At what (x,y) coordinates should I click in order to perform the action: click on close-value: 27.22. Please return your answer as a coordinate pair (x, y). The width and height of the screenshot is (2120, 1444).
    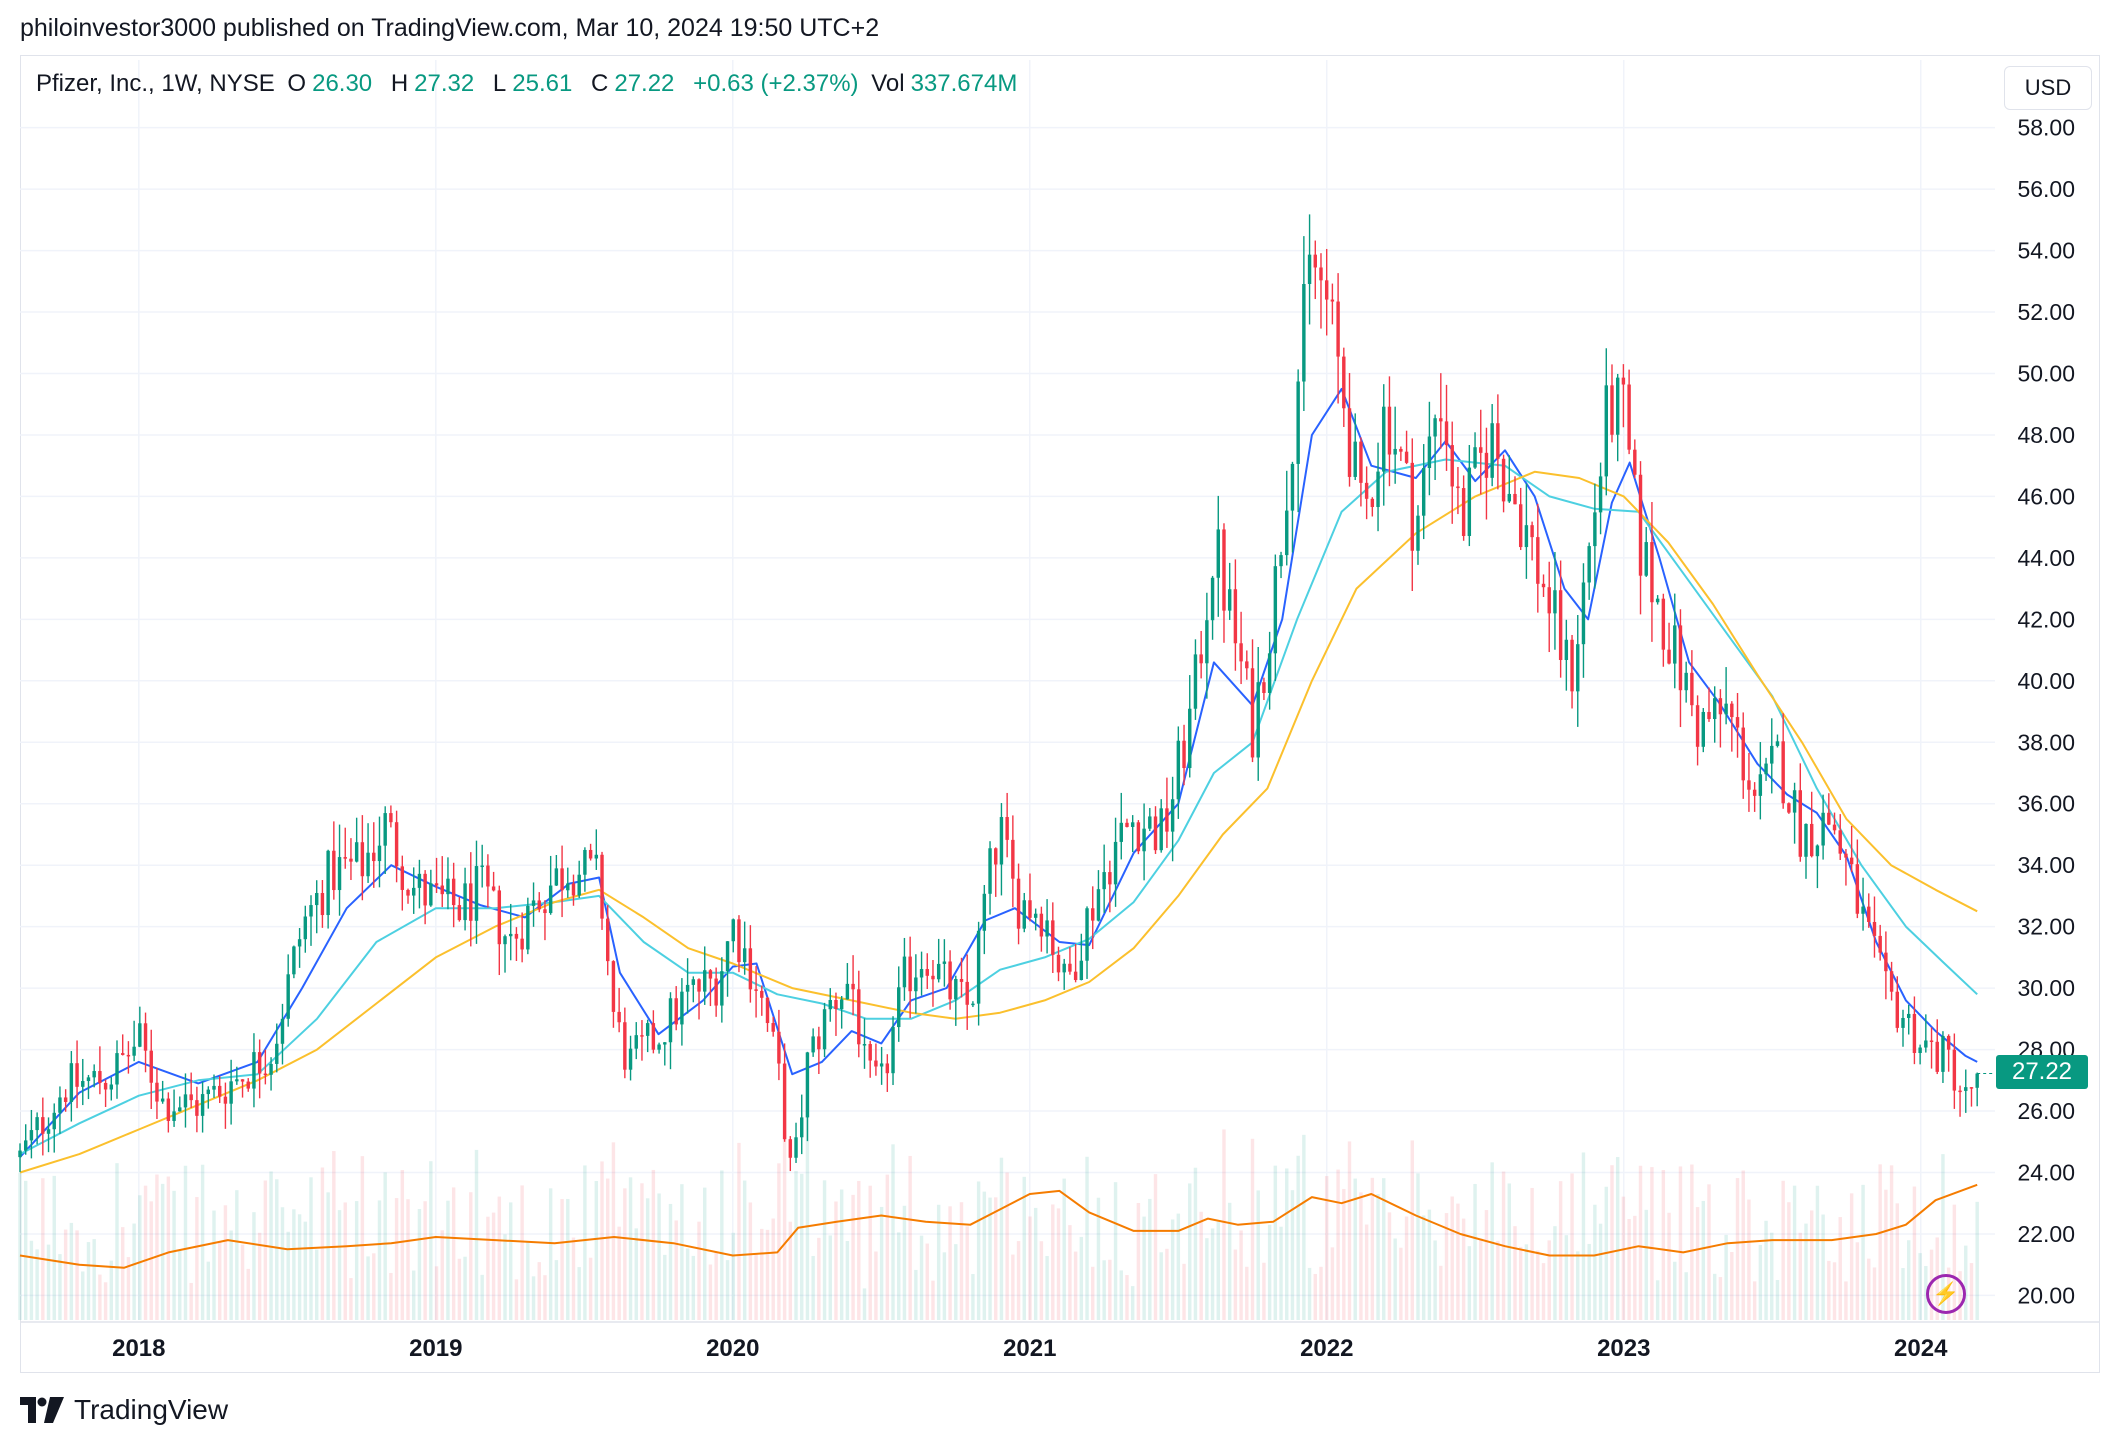
    Looking at the image, I should click on (644, 83).